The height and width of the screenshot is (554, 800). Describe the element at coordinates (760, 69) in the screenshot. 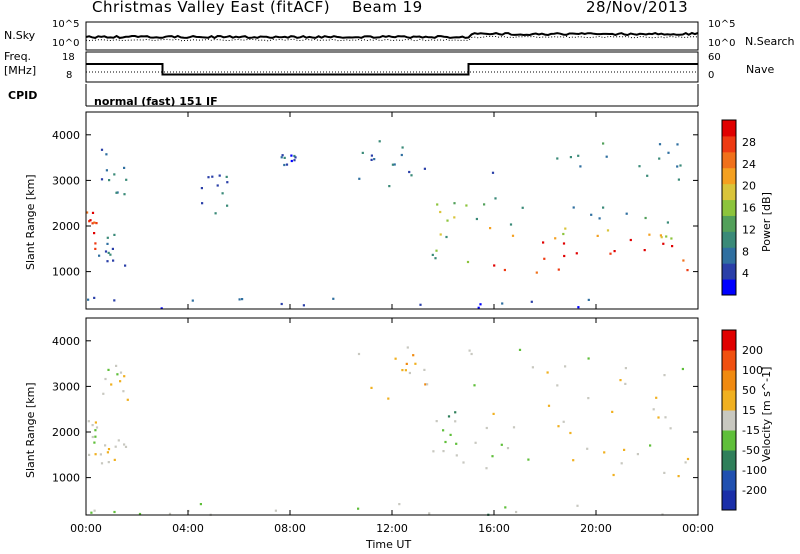

I see `nave-label: Nave` at that location.